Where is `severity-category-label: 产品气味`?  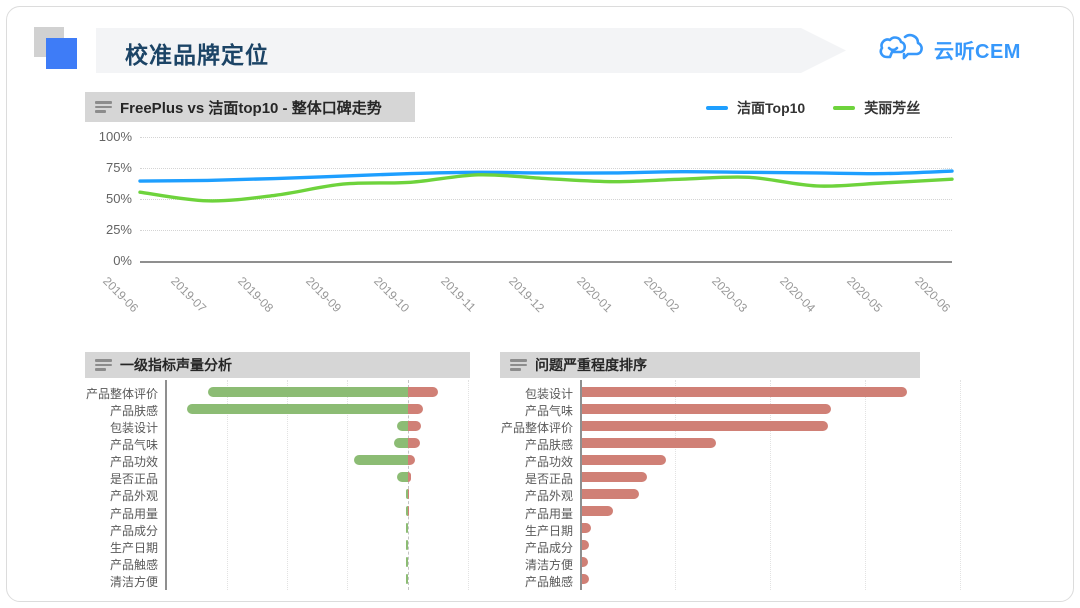
severity-category-label: 产品气味 is located at coordinates (548, 411).